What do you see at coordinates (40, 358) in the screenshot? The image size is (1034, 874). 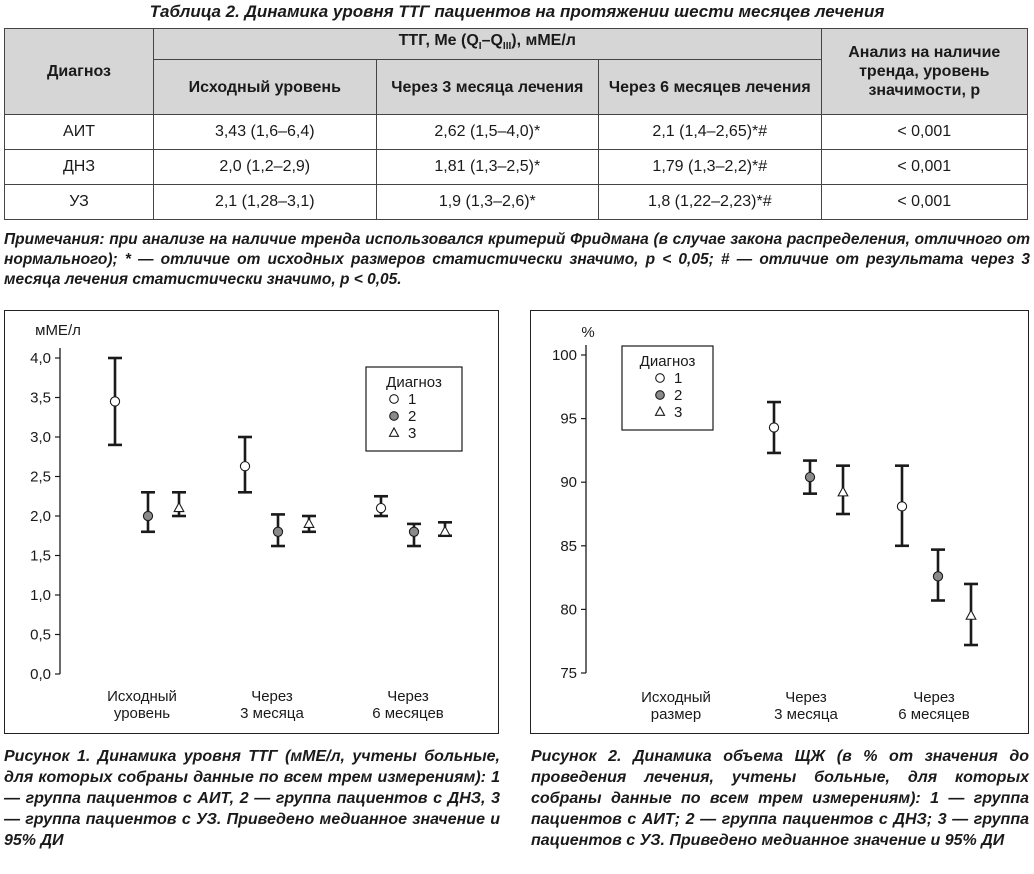 I see `y-tick-label: 4,0` at bounding box center [40, 358].